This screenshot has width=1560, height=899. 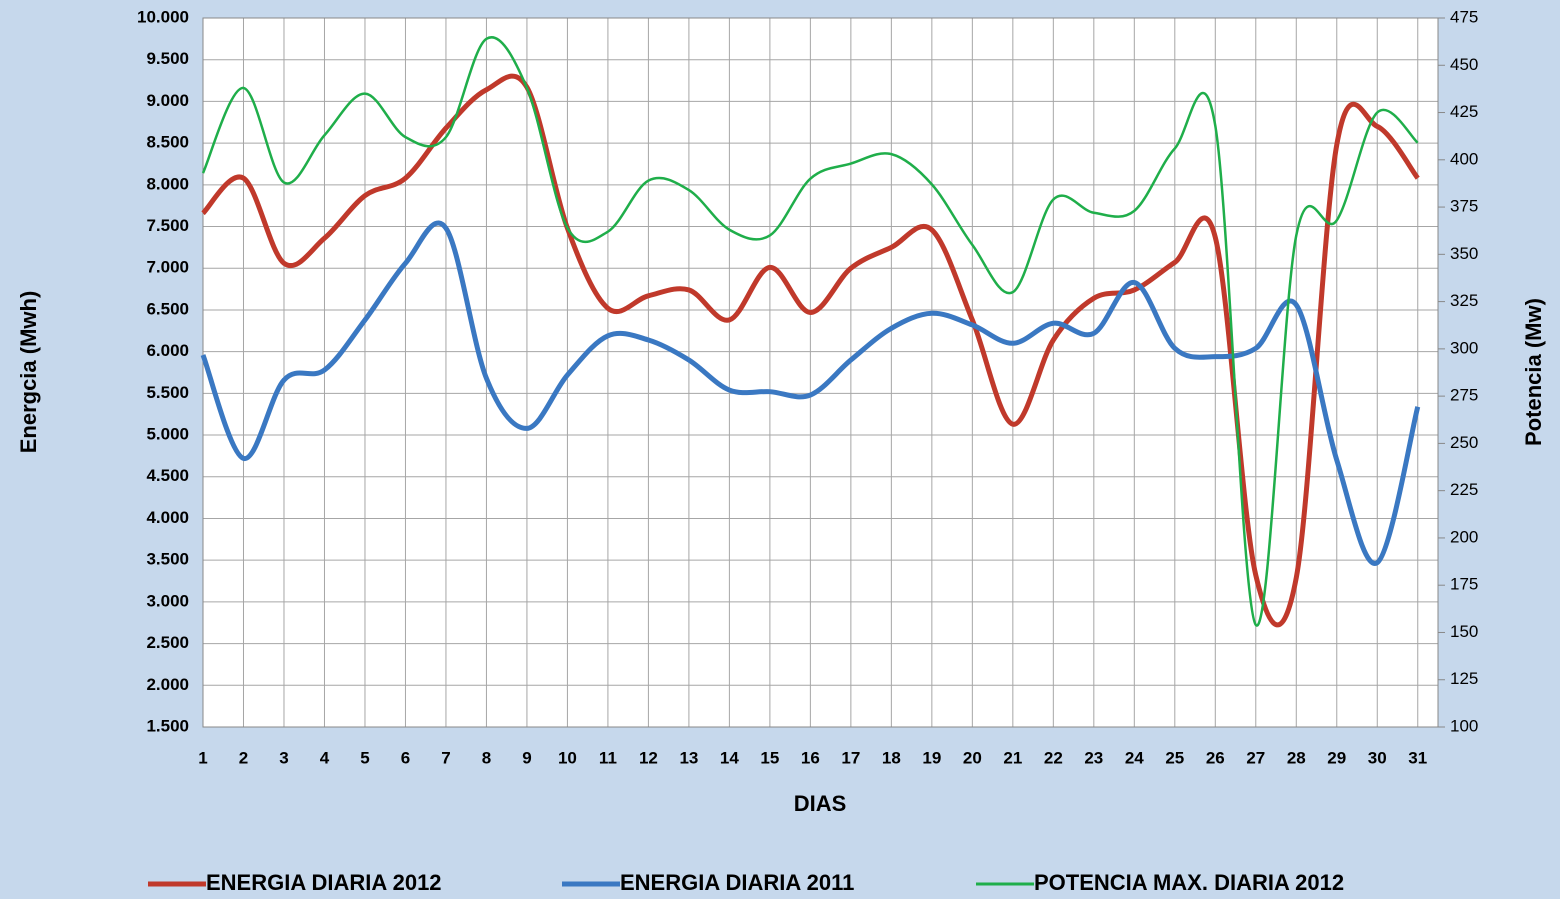 I want to click on x-tick-label: 4, so click(x=325, y=757).